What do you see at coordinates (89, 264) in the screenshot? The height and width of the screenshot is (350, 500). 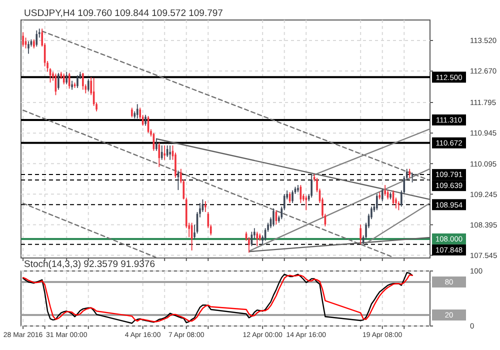 I see `chart-title: Stoch(14,3,3) 92.3579 91.9376` at bounding box center [89, 264].